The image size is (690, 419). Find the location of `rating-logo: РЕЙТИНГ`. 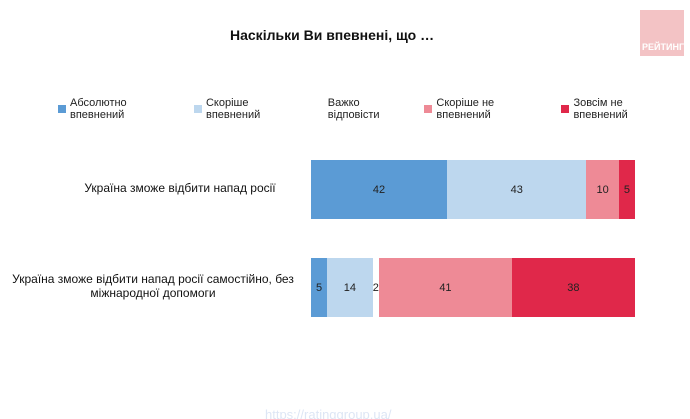

rating-logo: РЕЙТИНГ is located at coordinates (662, 33).